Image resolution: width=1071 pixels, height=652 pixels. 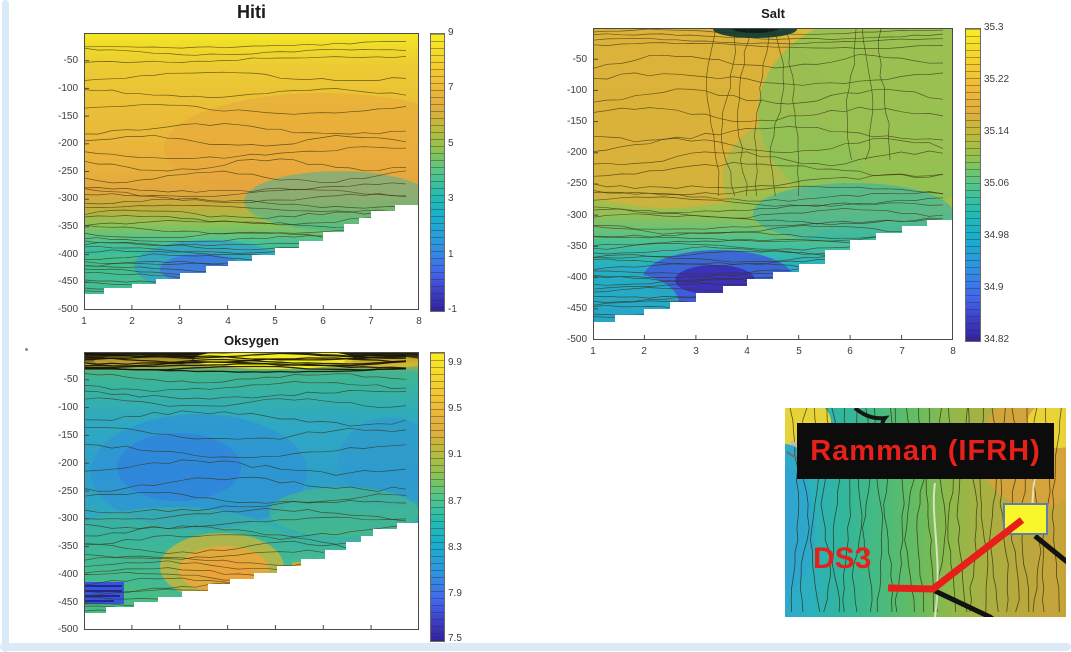 I want to click on salt-colorbar-tick: 35.22, so click(x=997, y=79).